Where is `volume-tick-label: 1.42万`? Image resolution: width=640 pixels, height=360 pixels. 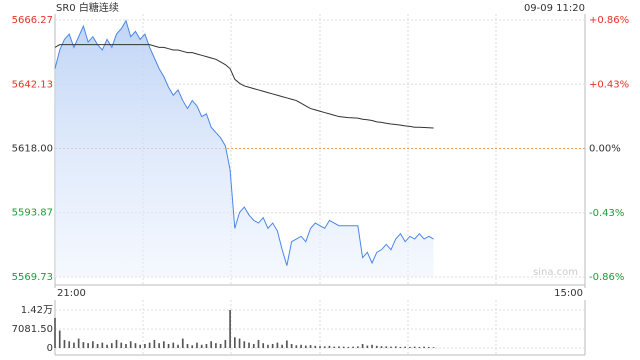
volume-tick-label: 1.42万 is located at coordinates (37, 310).